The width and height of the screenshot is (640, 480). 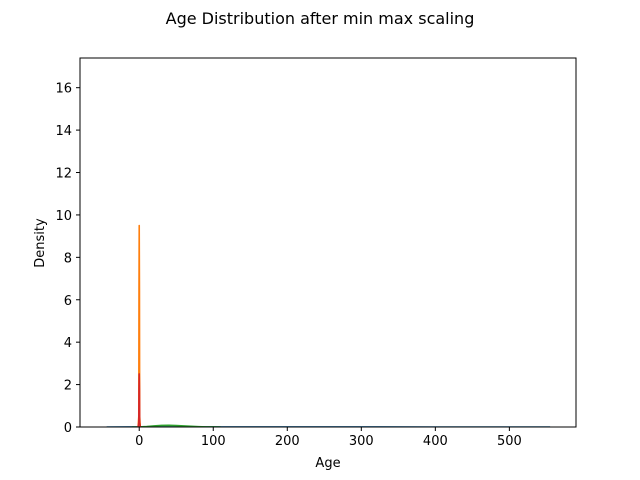 I want to click on y-axis-label: Density, so click(x=40, y=243).